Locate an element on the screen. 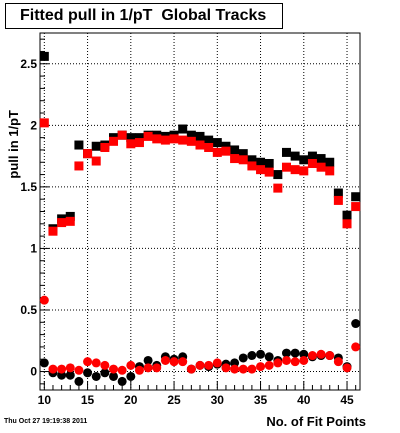 The height and width of the screenshot is (433, 400). x-axis-label: No. of Fit Points is located at coordinates (316, 421).